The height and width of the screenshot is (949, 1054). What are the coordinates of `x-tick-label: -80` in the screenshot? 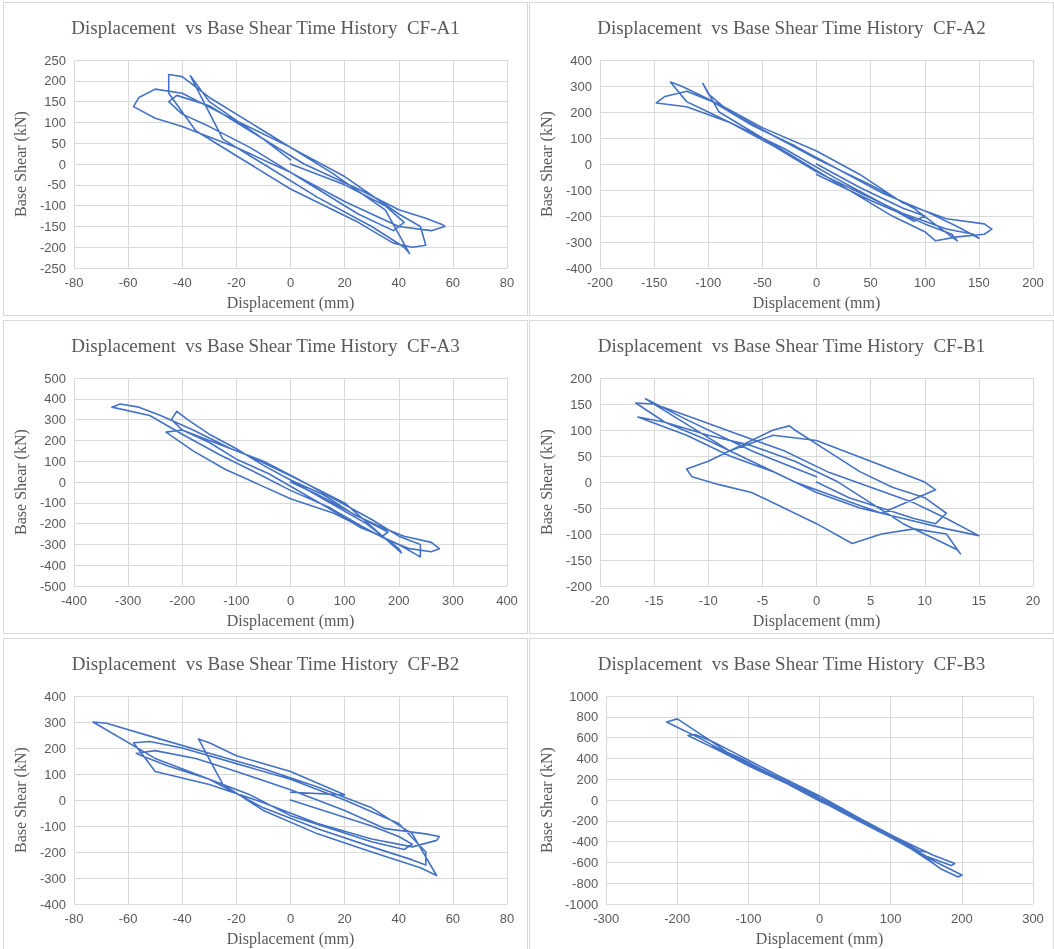 It's located at (74, 919).